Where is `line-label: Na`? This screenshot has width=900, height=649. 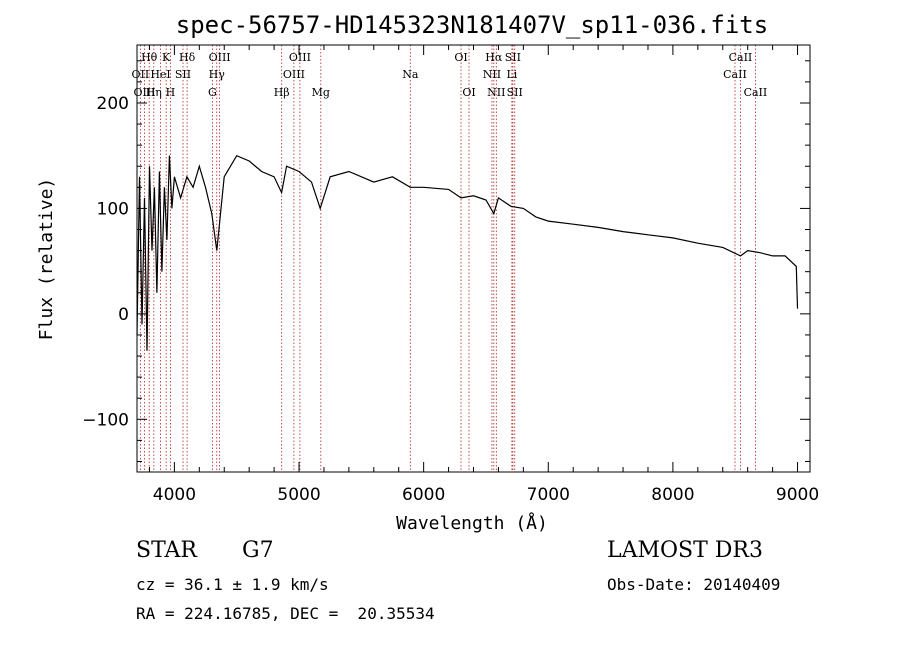 line-label: Na is located at coordinates (410, 74).